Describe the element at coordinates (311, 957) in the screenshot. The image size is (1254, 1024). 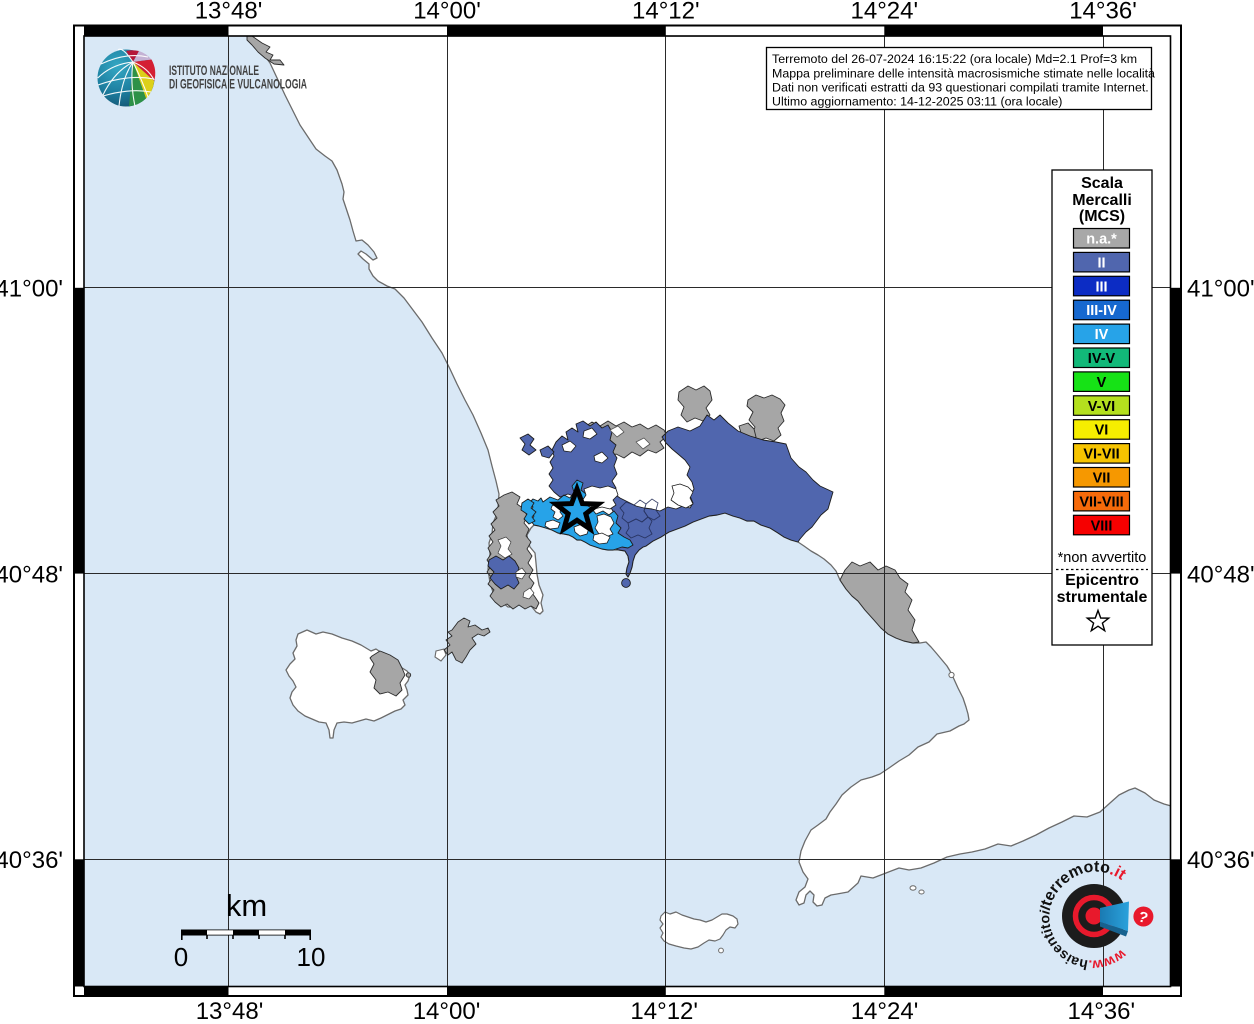
I see `svg-text: 10` at that location.